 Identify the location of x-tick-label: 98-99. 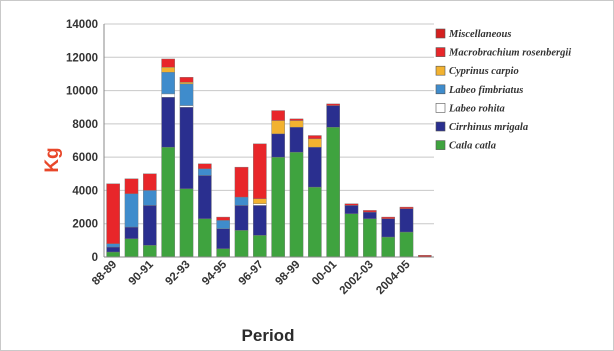
(287, 273).